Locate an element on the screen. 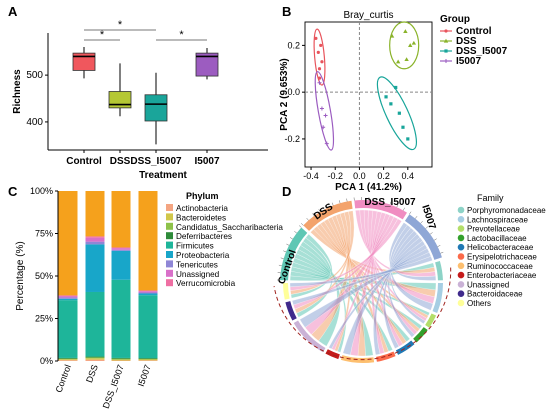  d-legend-label: Others is located at coordinates (479, 303).